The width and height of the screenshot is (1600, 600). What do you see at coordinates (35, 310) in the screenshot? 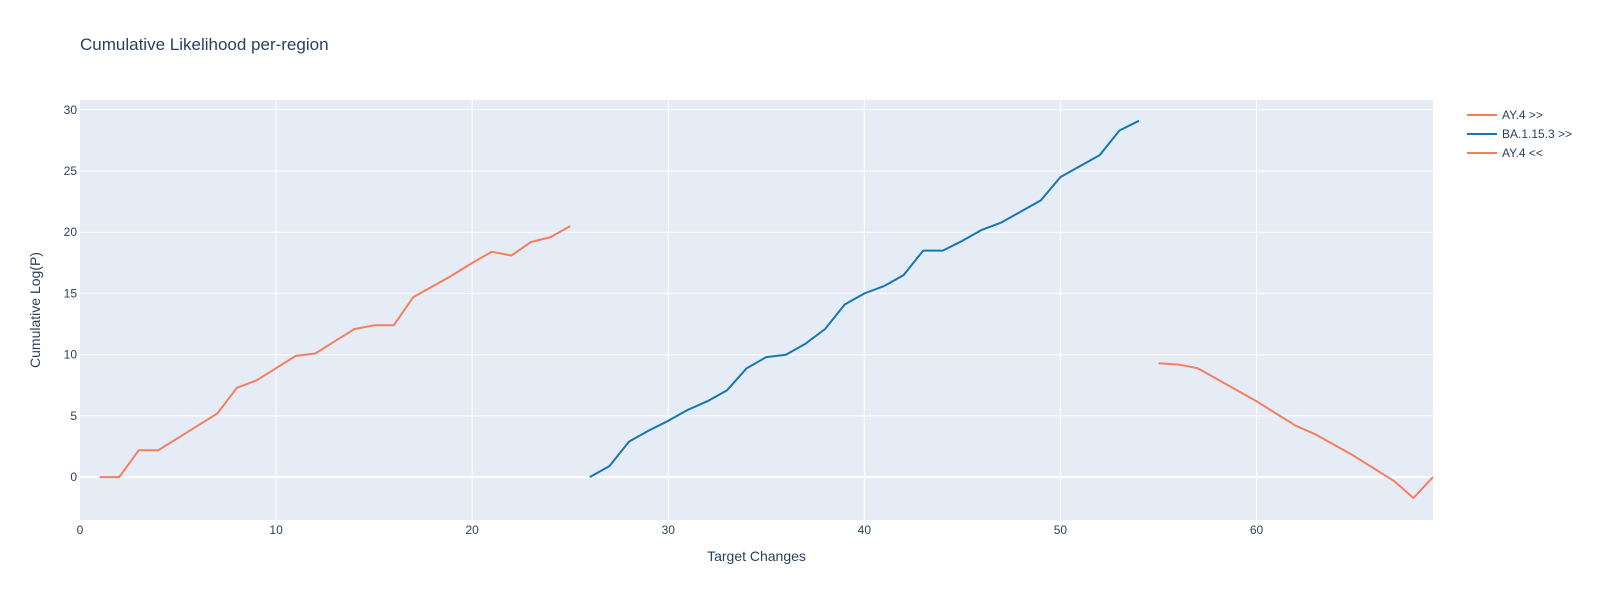
I see `y-axis-label: Cumulative Log(P)` at bounding box center [35, 310].